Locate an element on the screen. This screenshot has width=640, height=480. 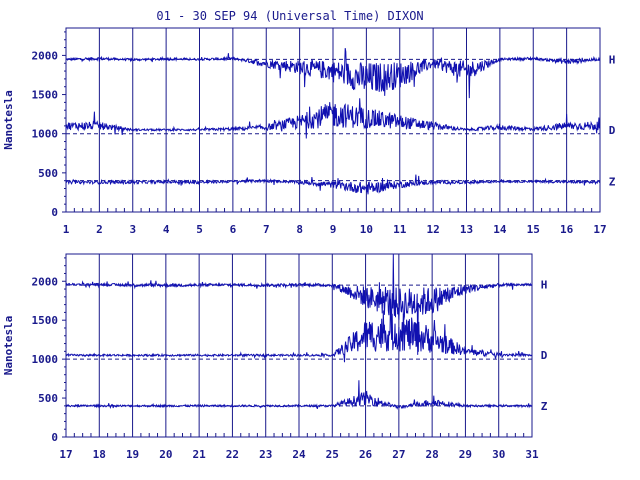
x-tick-label: 23 is located at coordinates (265, 454).